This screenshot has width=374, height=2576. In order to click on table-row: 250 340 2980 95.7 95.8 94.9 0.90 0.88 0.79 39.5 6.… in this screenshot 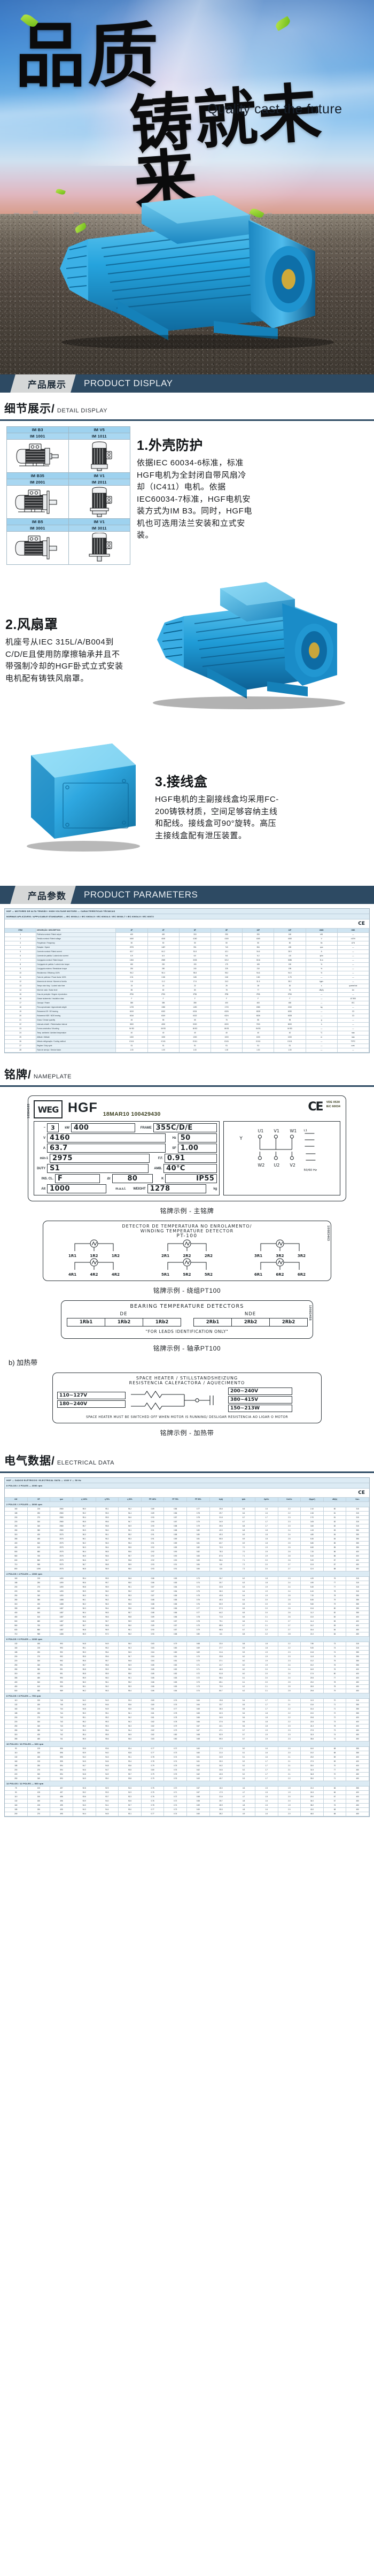, I will do `click(187, 1526)`.